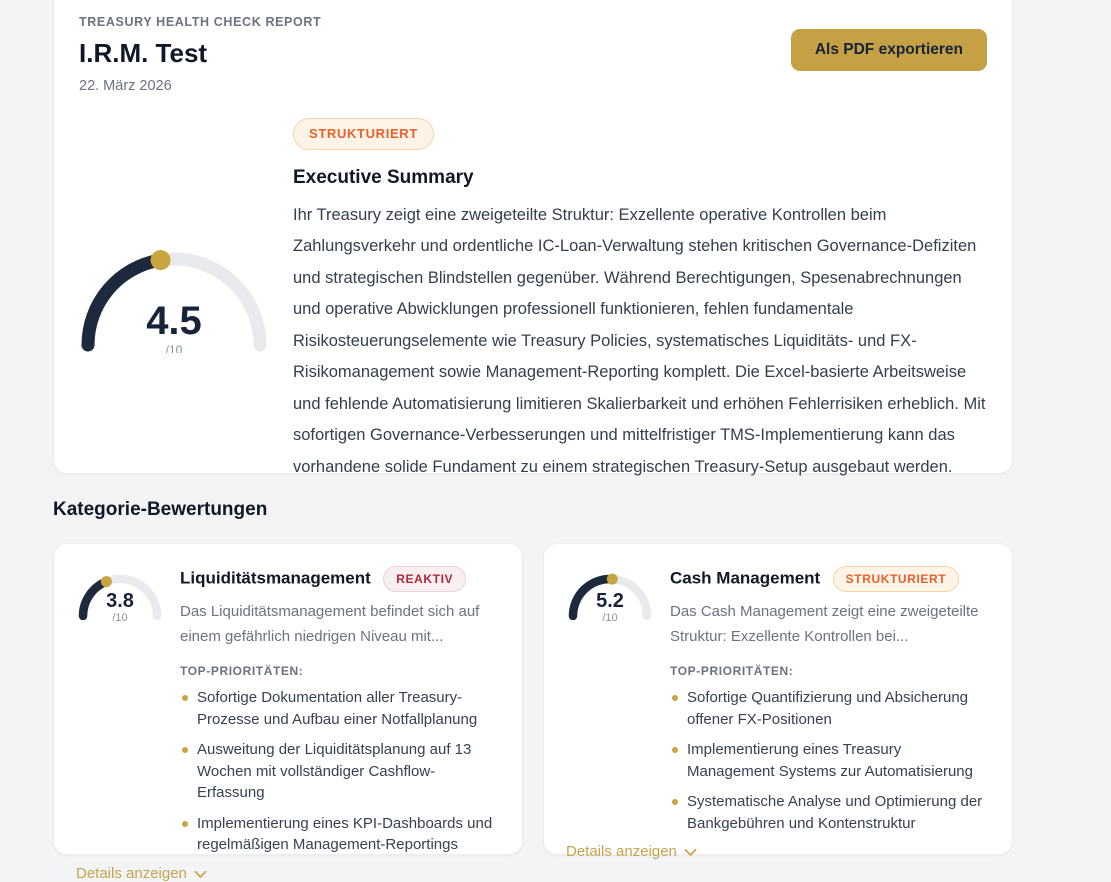 The image size is (1111, 882). Describe the element at coordinates (200, 22) in the screenshot. I see `report-eyebrow: TREASURY HEALTH CHECK REPORT` at that location.